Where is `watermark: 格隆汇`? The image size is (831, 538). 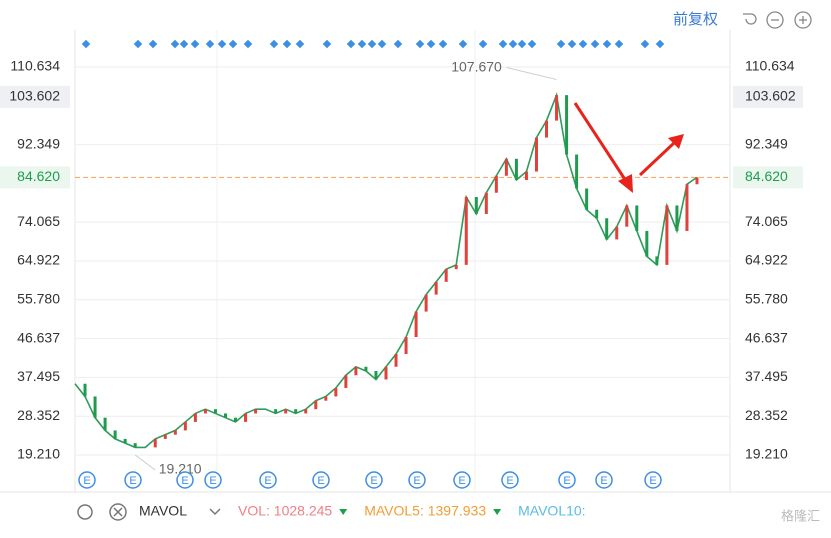 watermark: 格隆汇 is located at coordinates (800, 515).